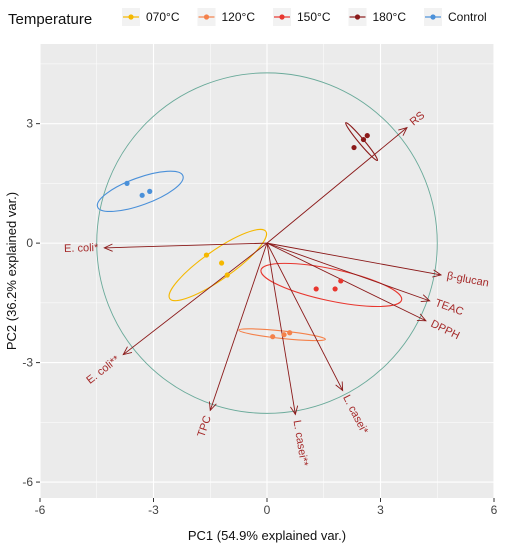 This screenshot has height=550, width=512. What do you see at coordinates (29, 124) in the screenshot?
I see `y-tick-label: 3` at bounding box center [29, 124].